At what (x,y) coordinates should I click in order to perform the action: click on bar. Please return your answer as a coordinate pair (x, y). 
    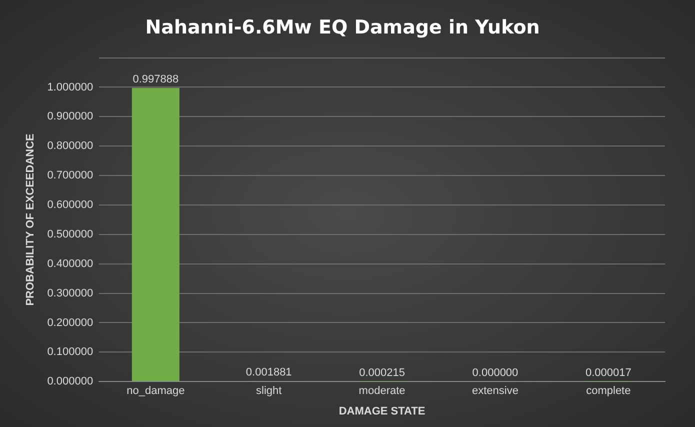
    Looking at the image, I should click on (156, 235).